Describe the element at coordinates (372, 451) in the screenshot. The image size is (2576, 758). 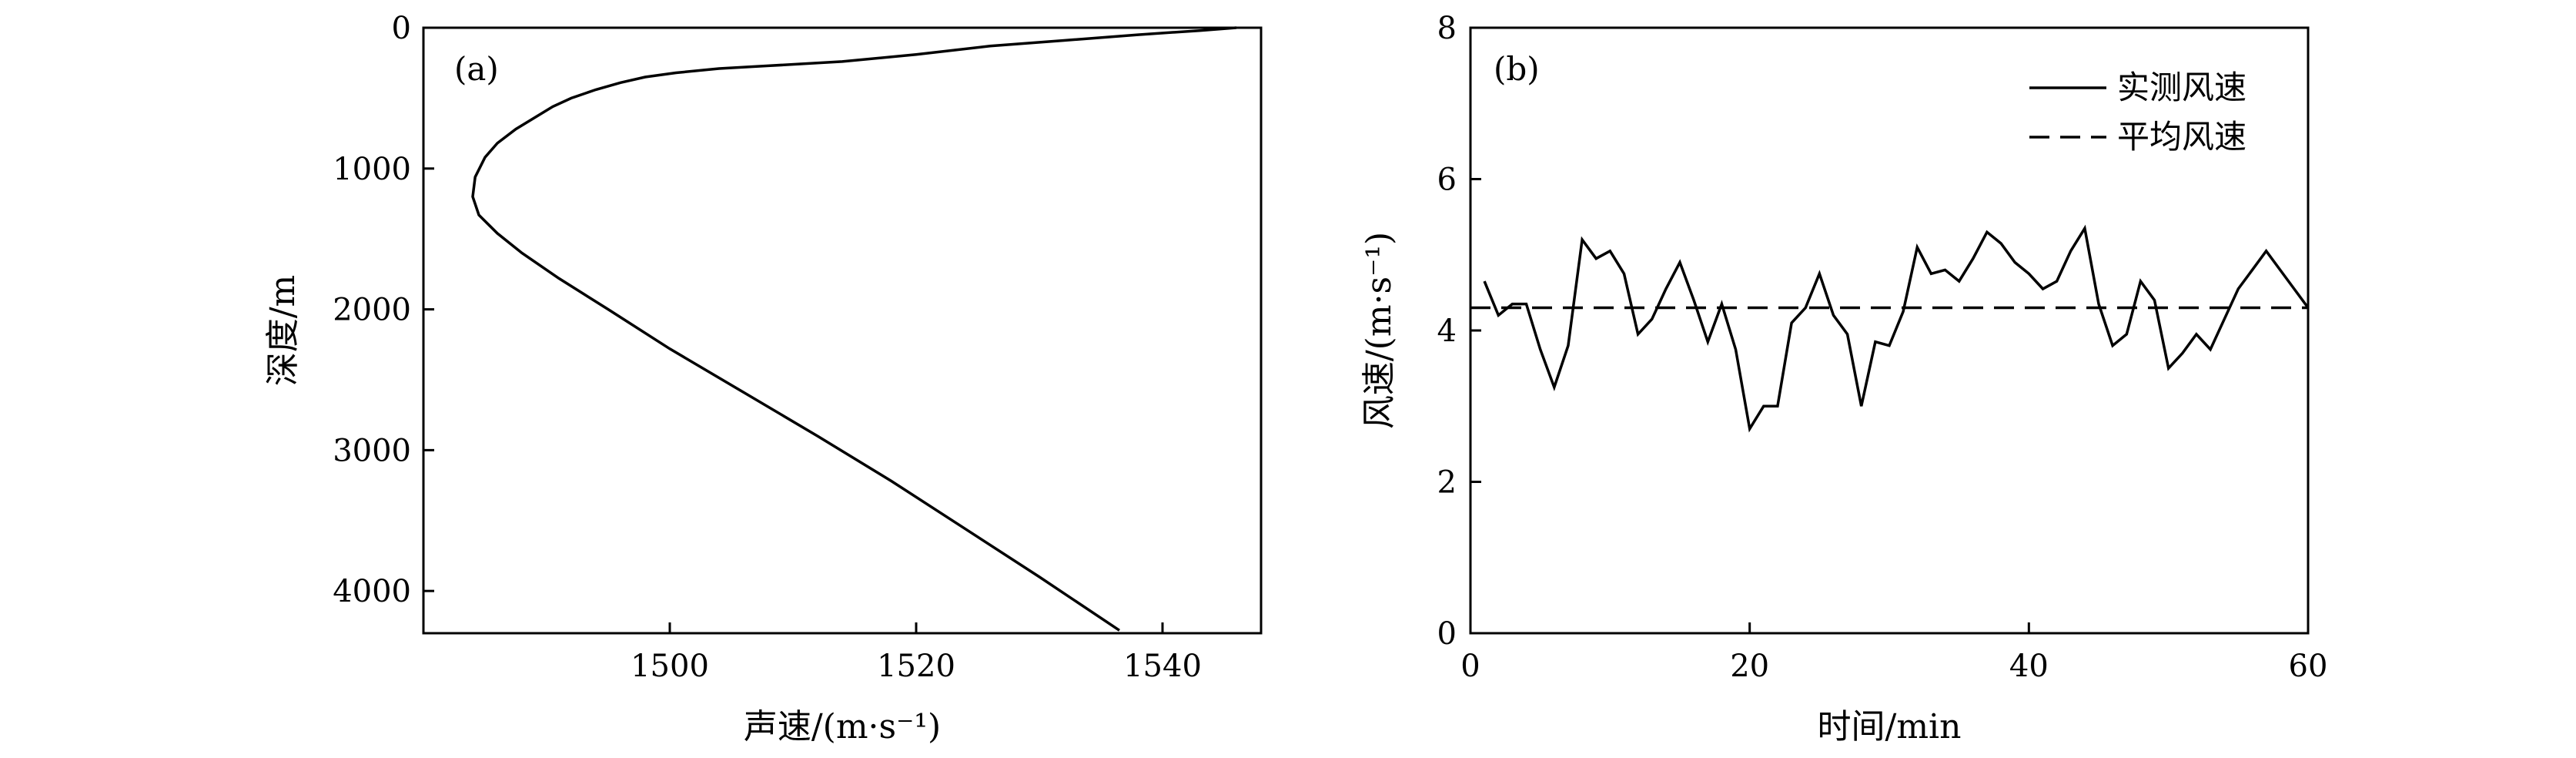
I see `panel-a-y-tick-label: 3000` at that location.